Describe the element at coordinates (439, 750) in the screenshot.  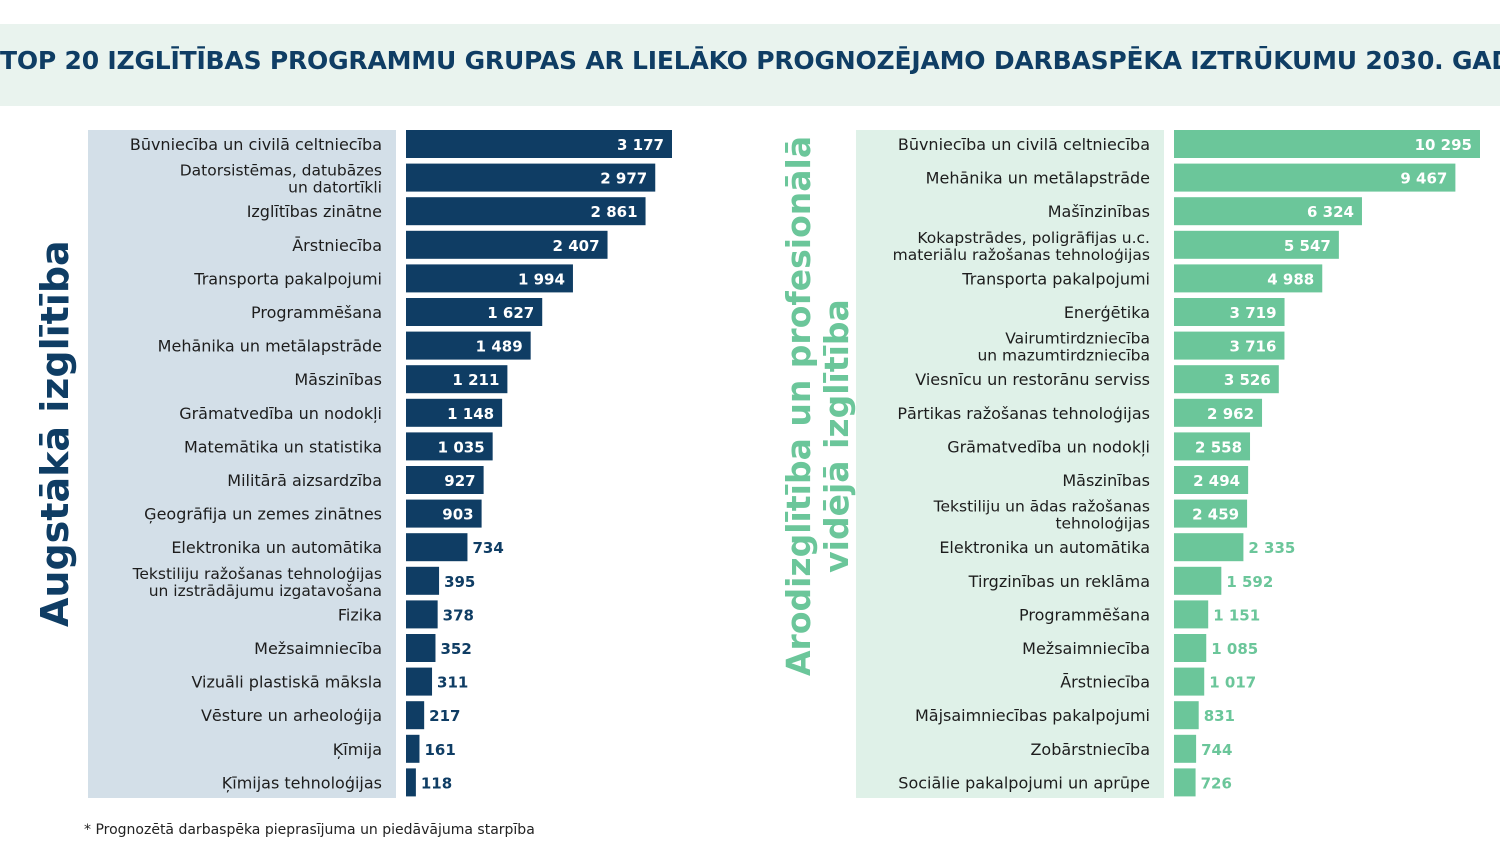
I see `left-value-label-19: 161` at that location.